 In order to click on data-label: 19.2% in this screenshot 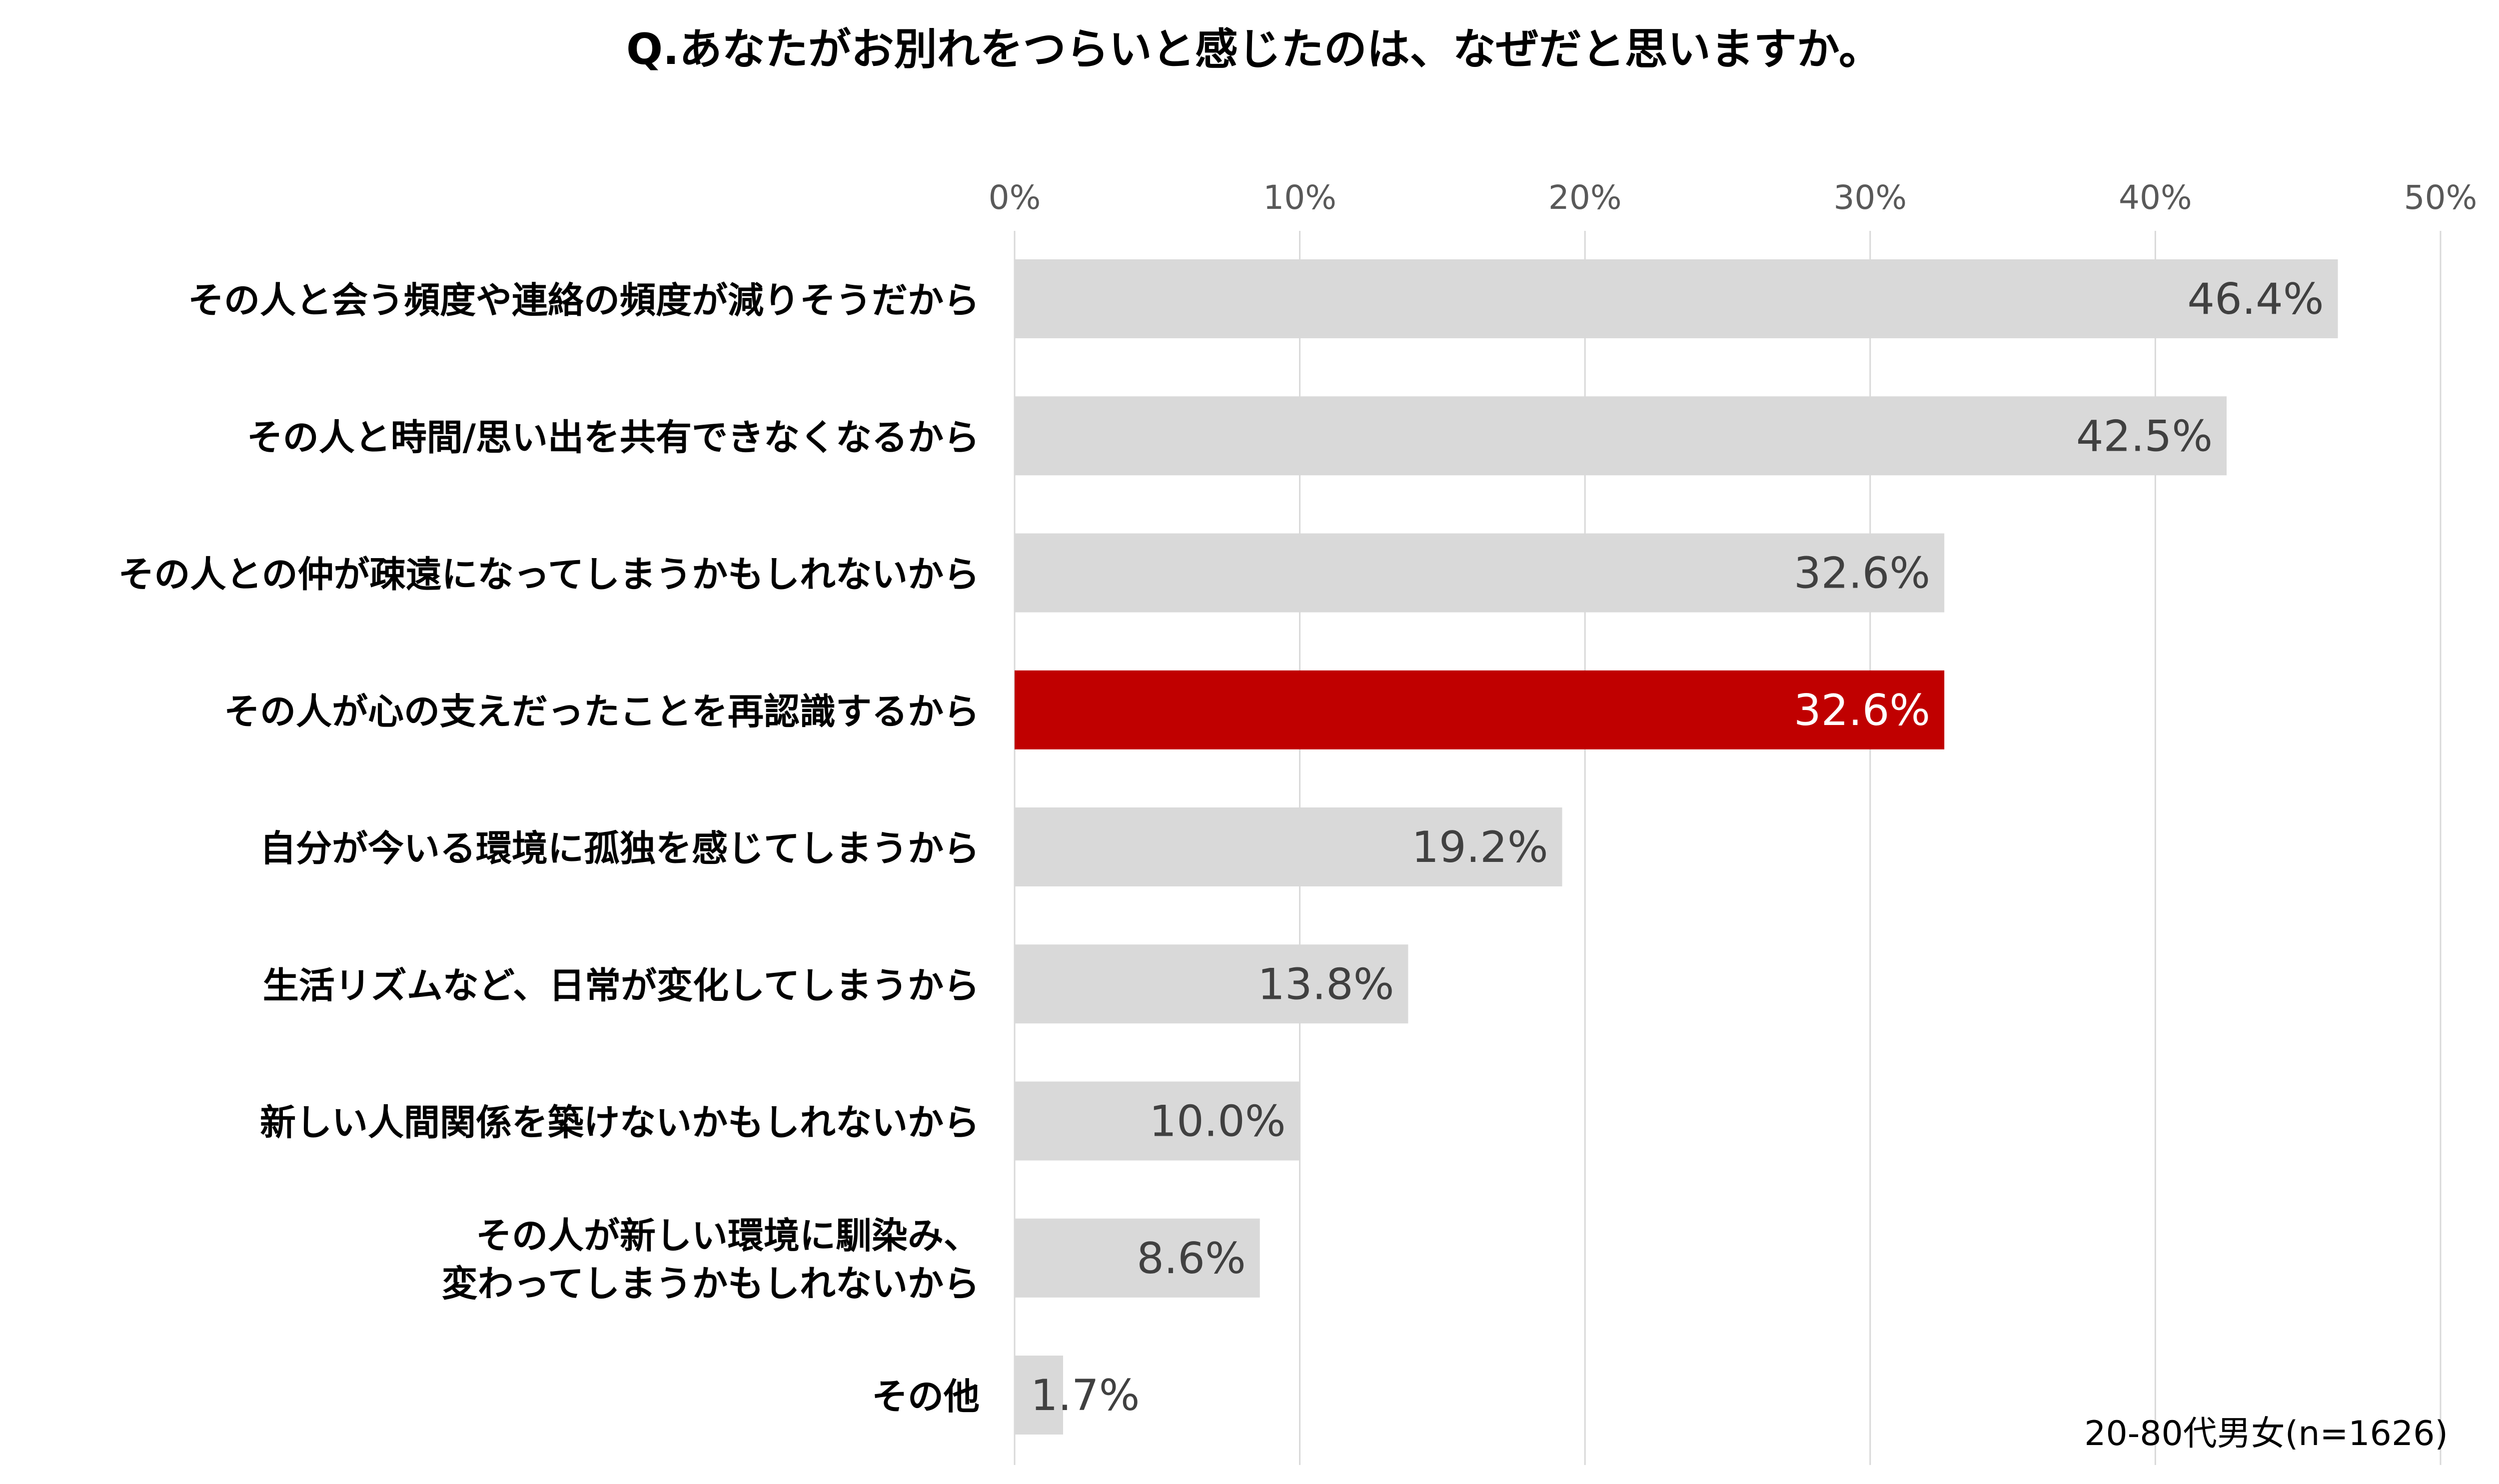, I will do `click(1479, 847)`.